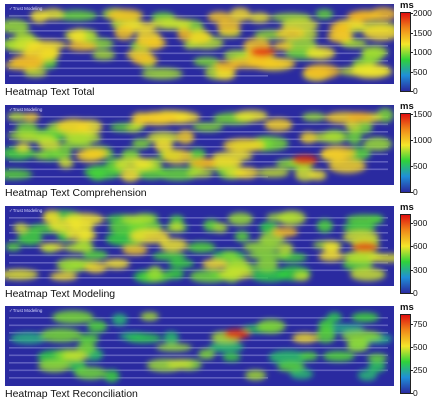  What do you see at coordinates (422, 13) in the screenshot?
I see `colorbar-tick-label: 2000` at bounding box center [422, 13].